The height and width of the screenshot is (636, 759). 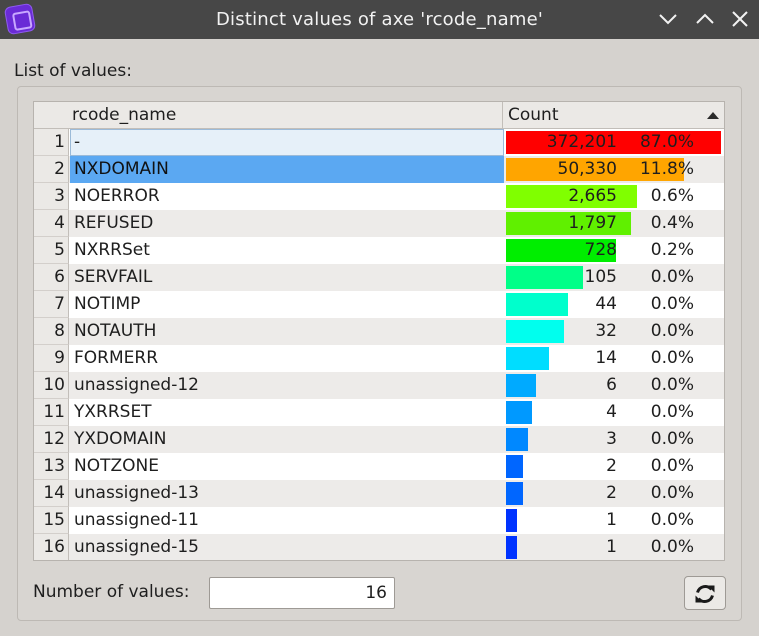 I want to click on maximize-icon, so click(x=705, y=19).